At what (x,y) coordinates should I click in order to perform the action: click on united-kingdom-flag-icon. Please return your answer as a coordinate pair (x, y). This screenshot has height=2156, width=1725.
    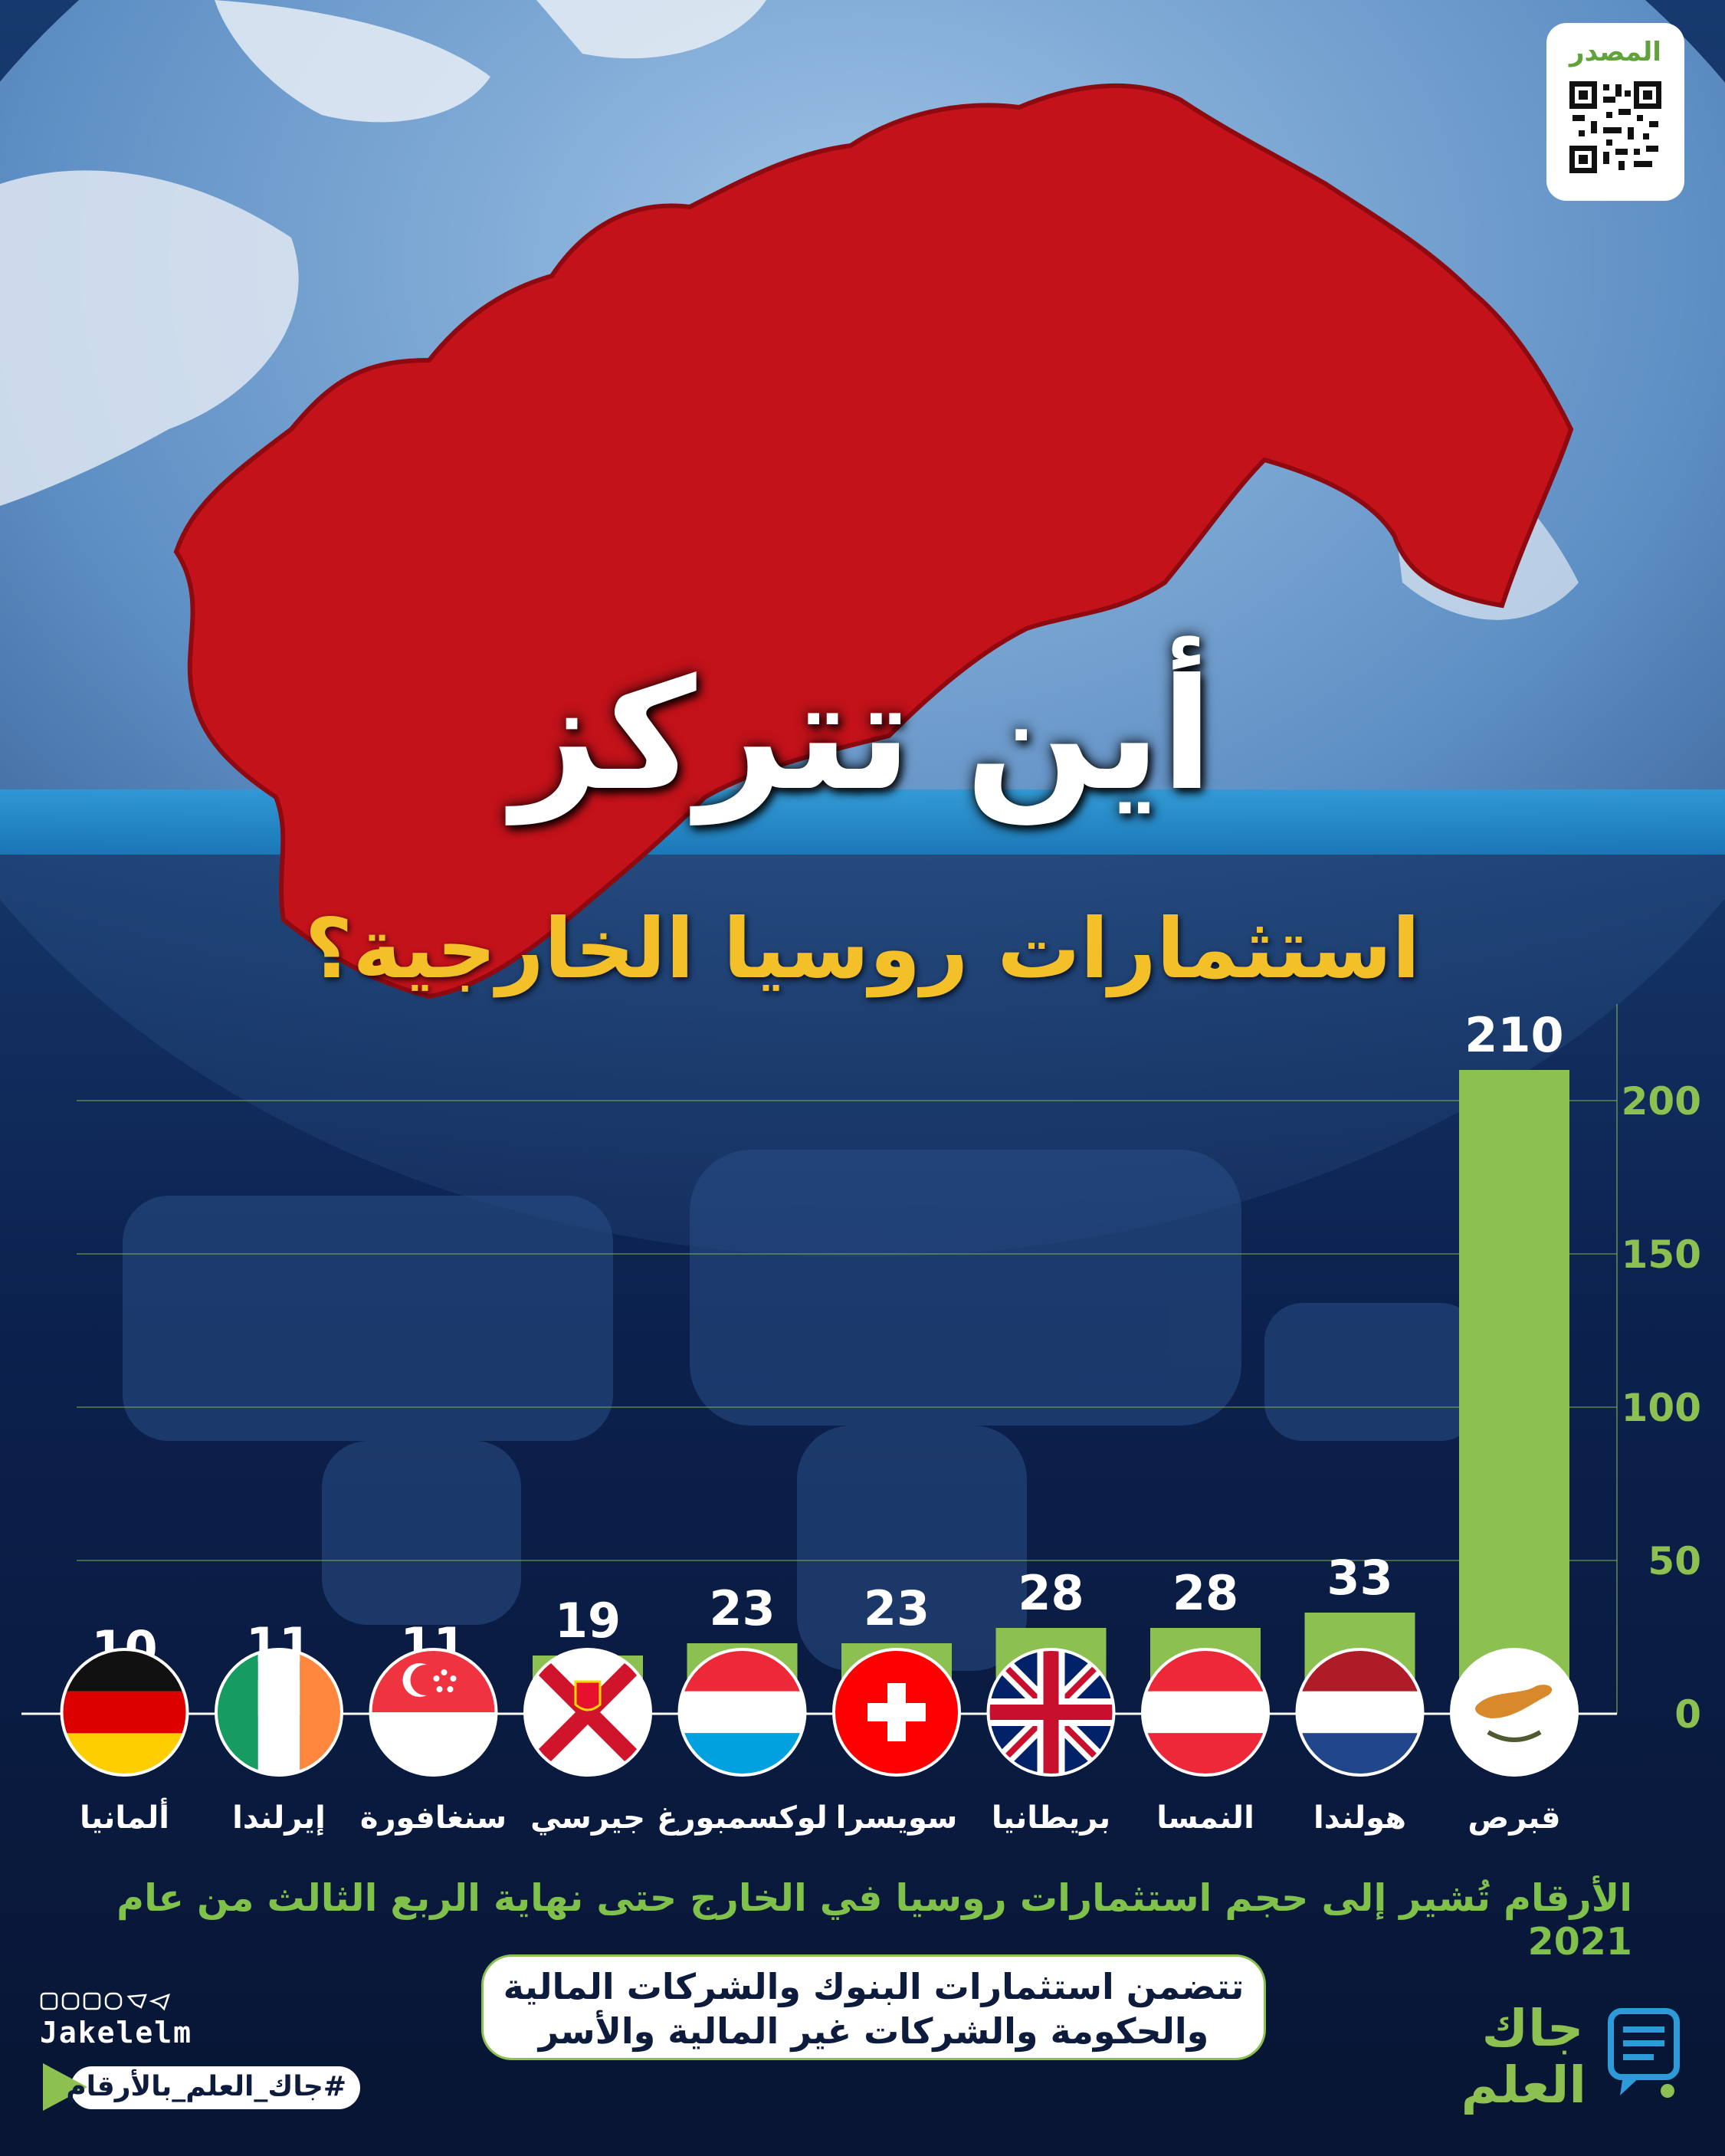
    Looking at the image, I should click on (1051, 1713).